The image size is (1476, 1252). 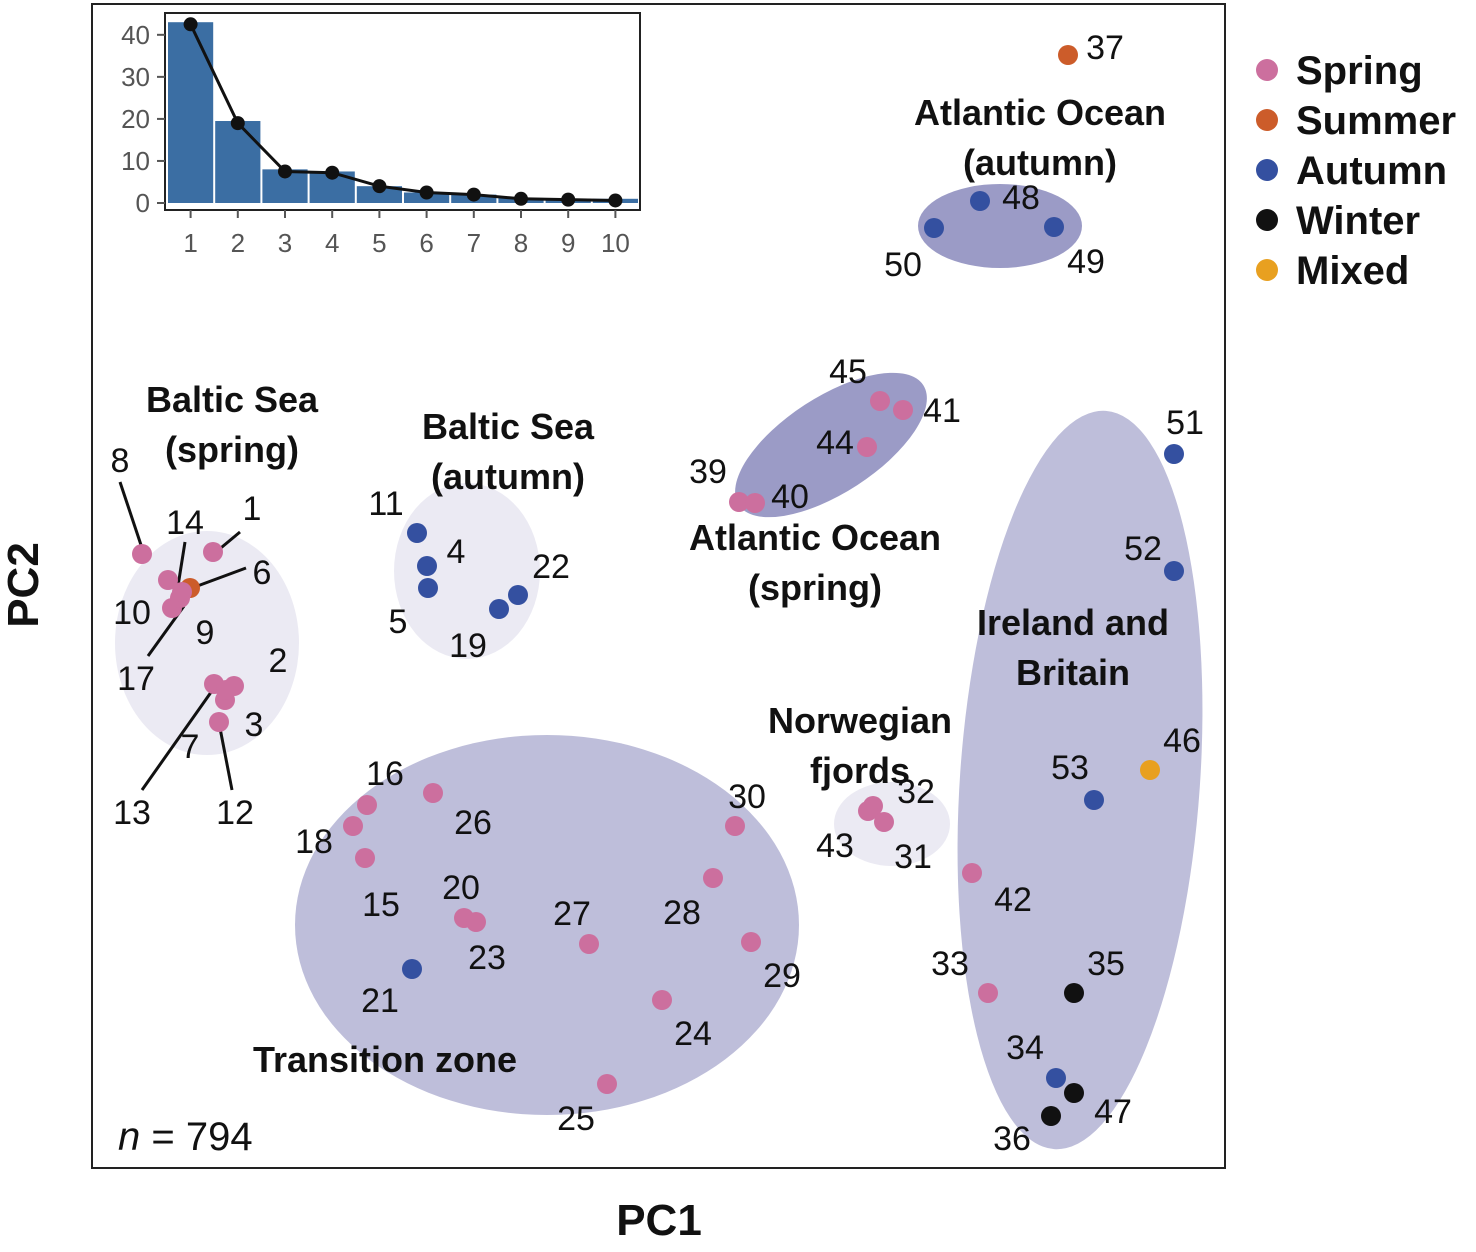 What do you see at coordinates (1376, 121) in the screenshot?
I see `legend-label-summer: Summer` at bounding box center [1376, 121].